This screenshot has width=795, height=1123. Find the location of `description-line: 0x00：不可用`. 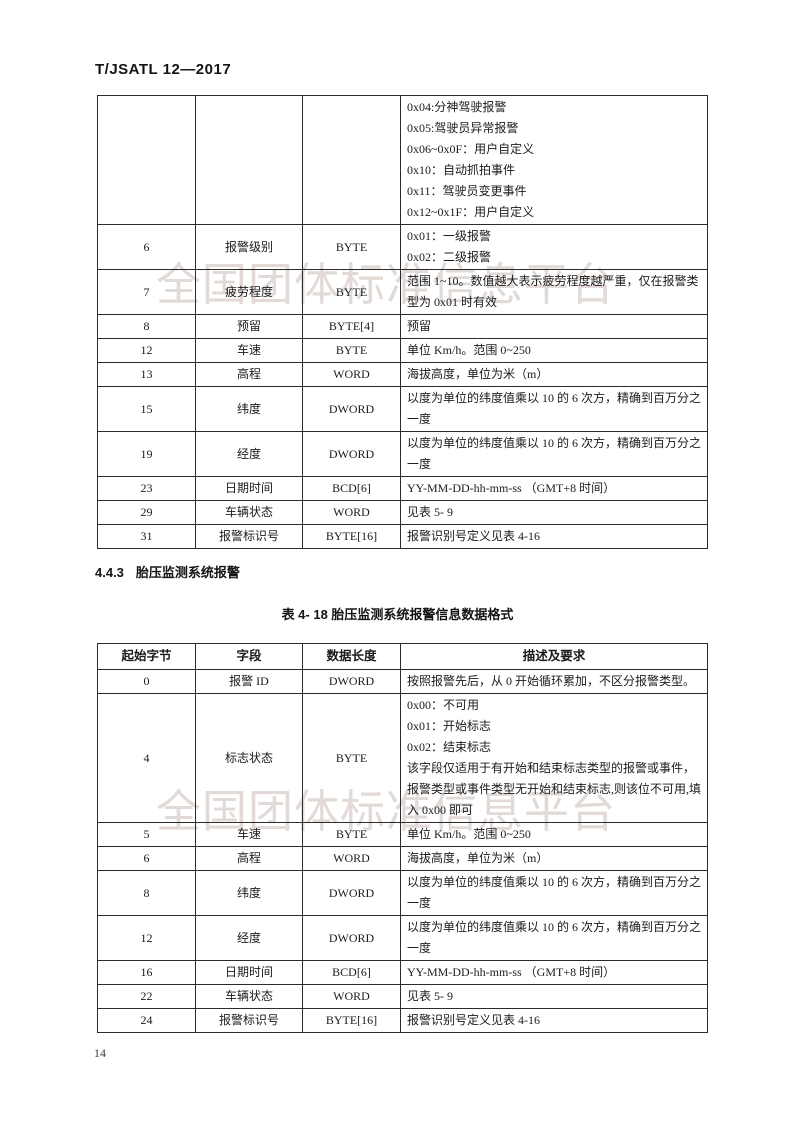

description-line: 0x00：不可用 is located at coordinates (443, 705).